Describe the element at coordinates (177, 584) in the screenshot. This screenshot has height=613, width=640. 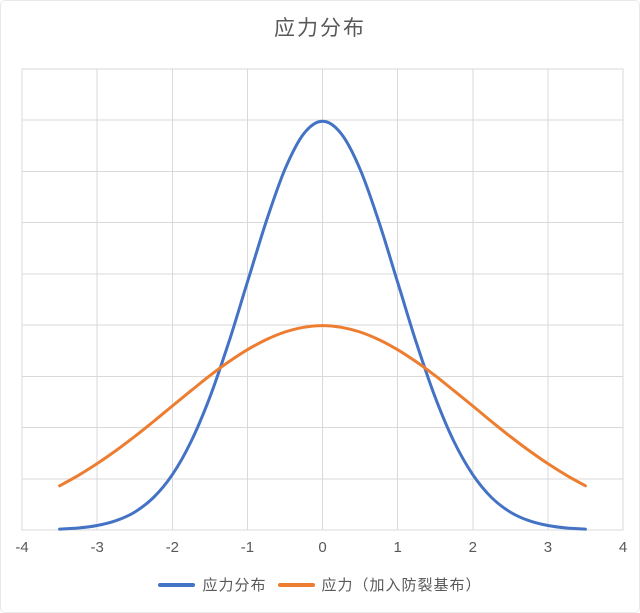
I see `legend-line-swatch-blue` at that location.